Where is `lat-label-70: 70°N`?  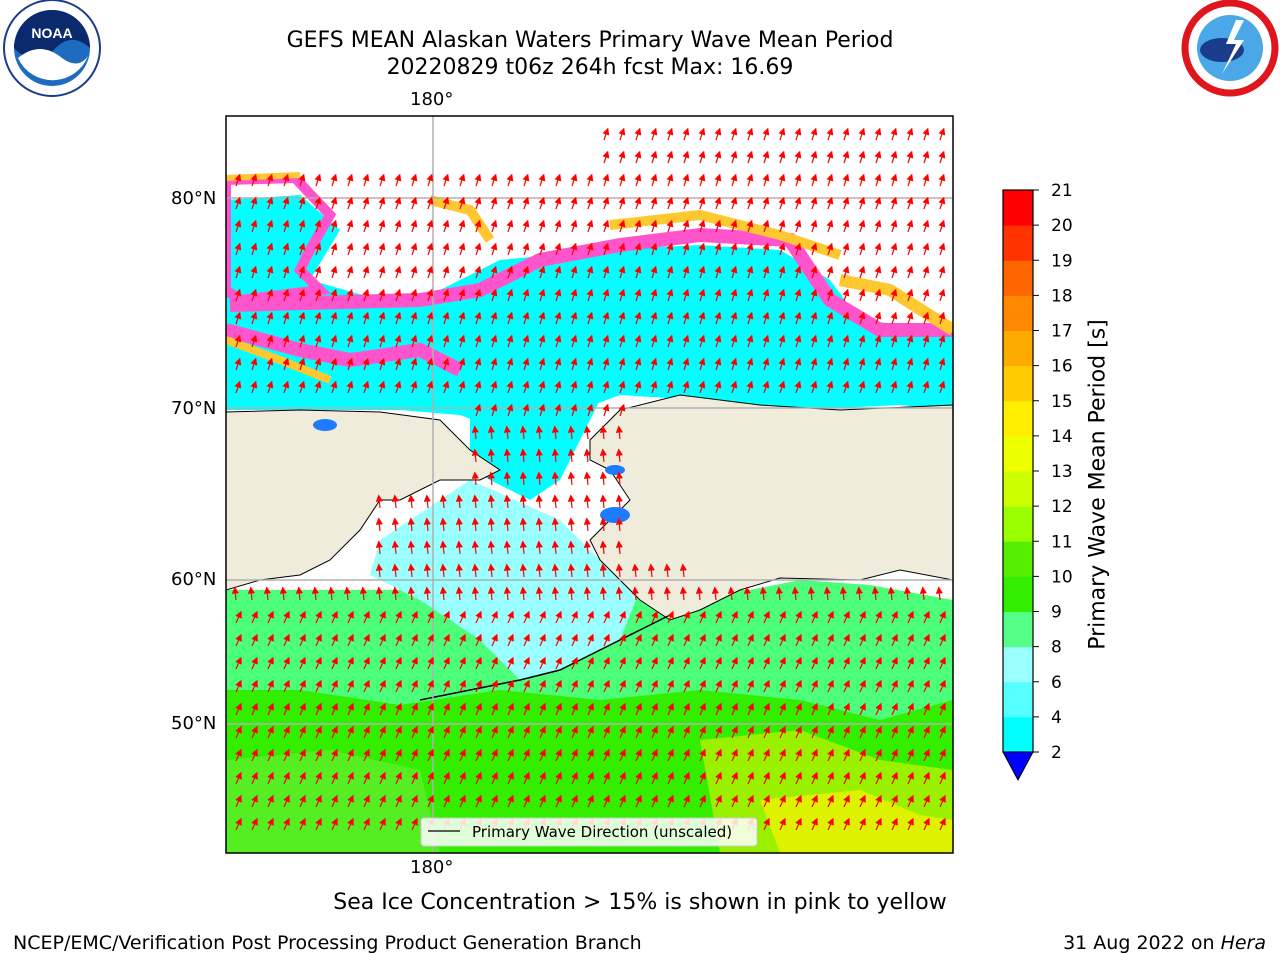
lat-label-70: 70°N is located at coordinates (194, 408).